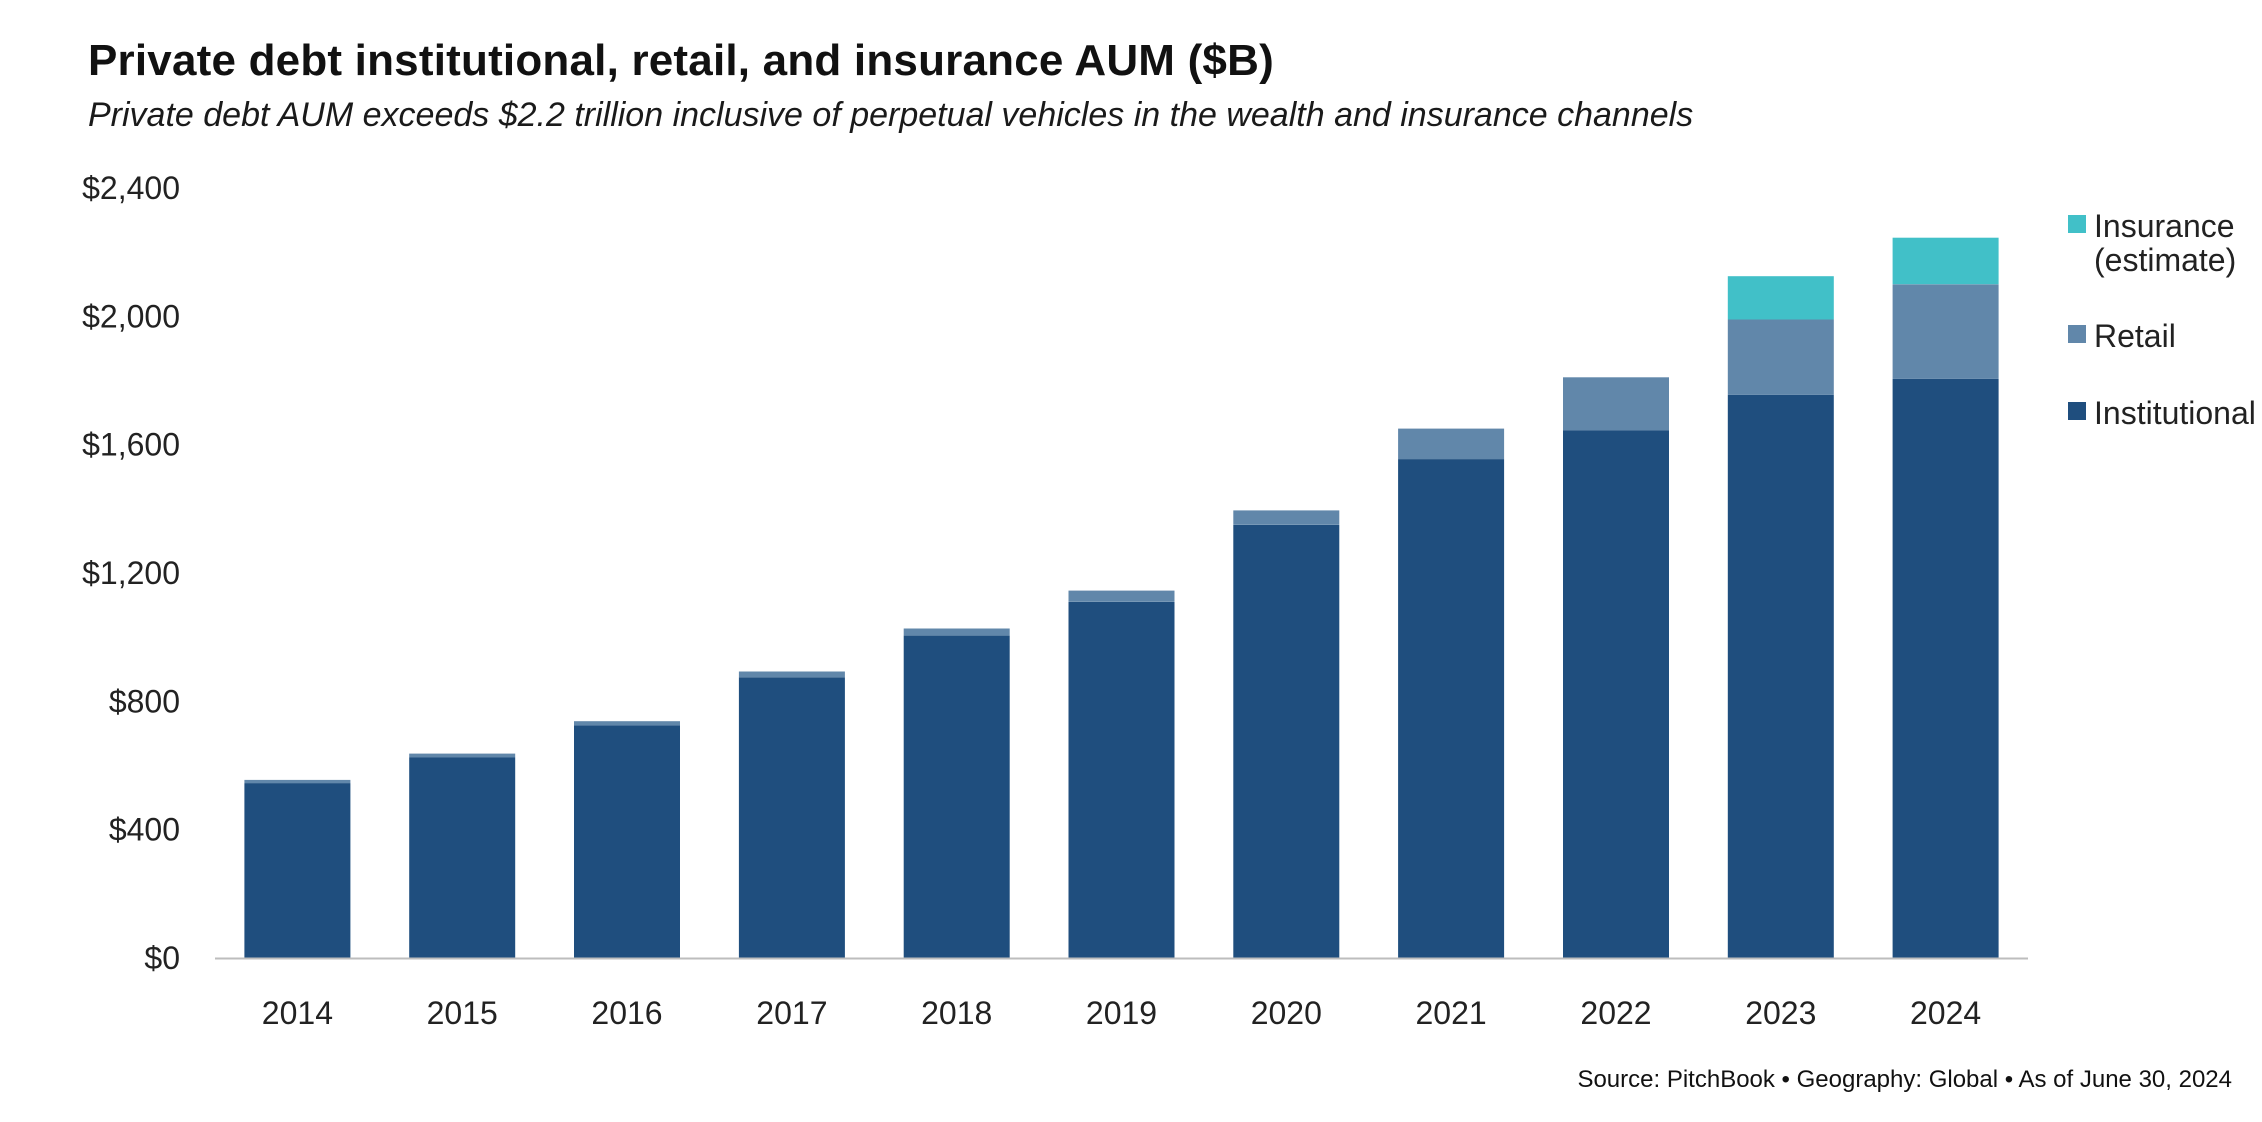  Describe the element at coordinates (1451, 444) in the screenshot. I see `bar-retail-2021` at that location.